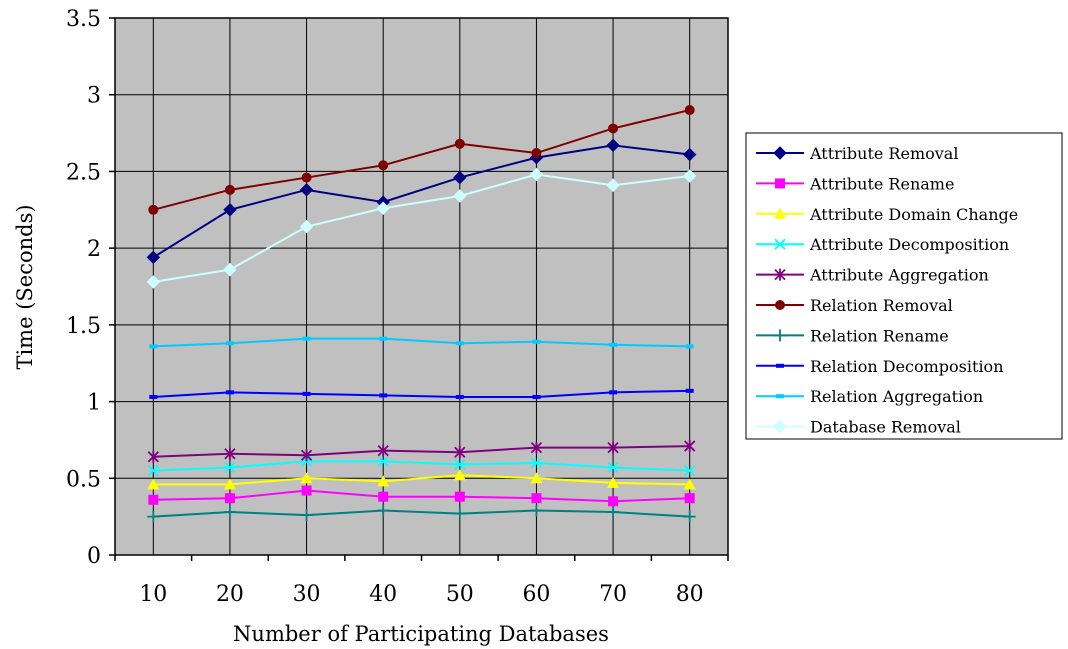 This screenshot has width=1068, height=649. What do you see at coordinates (881, 305) in the screenshot?
I see `legend-label: Relation Removal` at bounding box center [881, 305].